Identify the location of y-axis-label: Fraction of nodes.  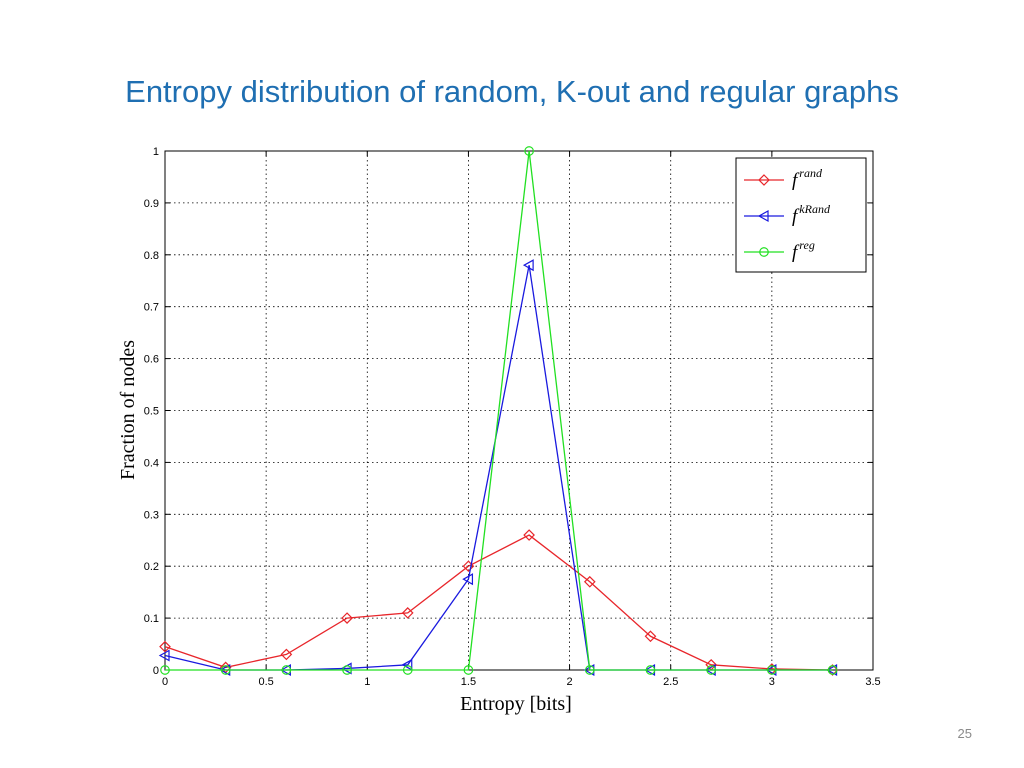
(128, 410).